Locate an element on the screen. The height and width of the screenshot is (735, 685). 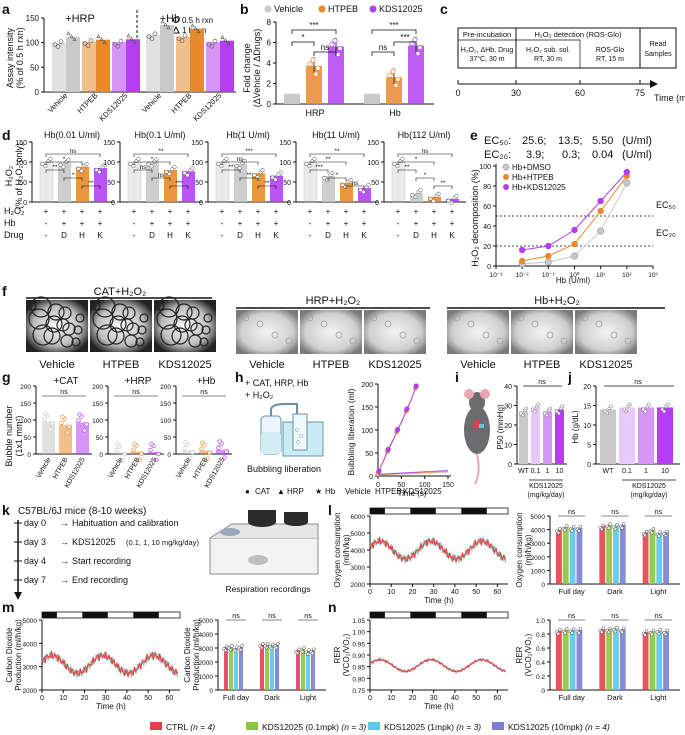
svg-text: Bubble number is located at coordinates (9, 435).